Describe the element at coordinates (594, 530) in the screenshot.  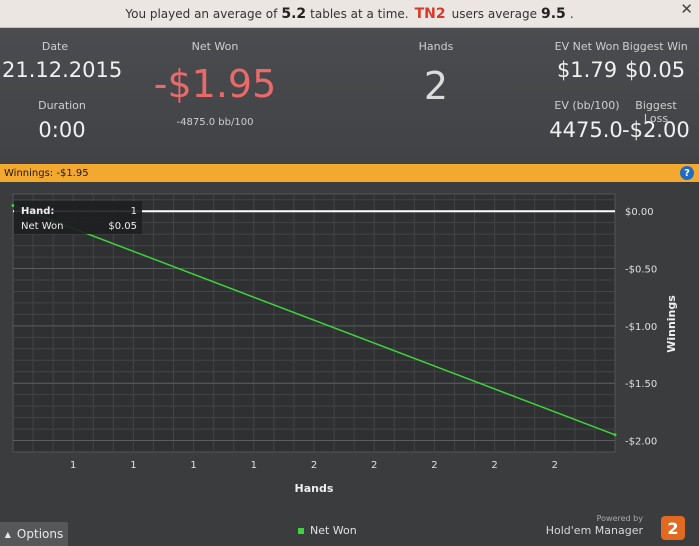
I see `brand-name: Hold'em Manager` at that location.